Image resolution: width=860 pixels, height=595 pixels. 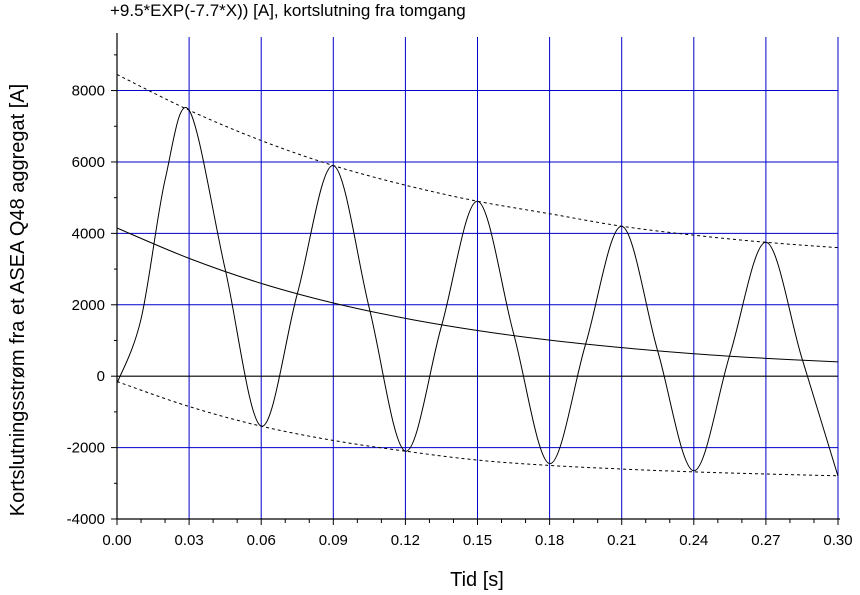 I want to click on y-tick-label: 4000, so click(x=88, y=233).